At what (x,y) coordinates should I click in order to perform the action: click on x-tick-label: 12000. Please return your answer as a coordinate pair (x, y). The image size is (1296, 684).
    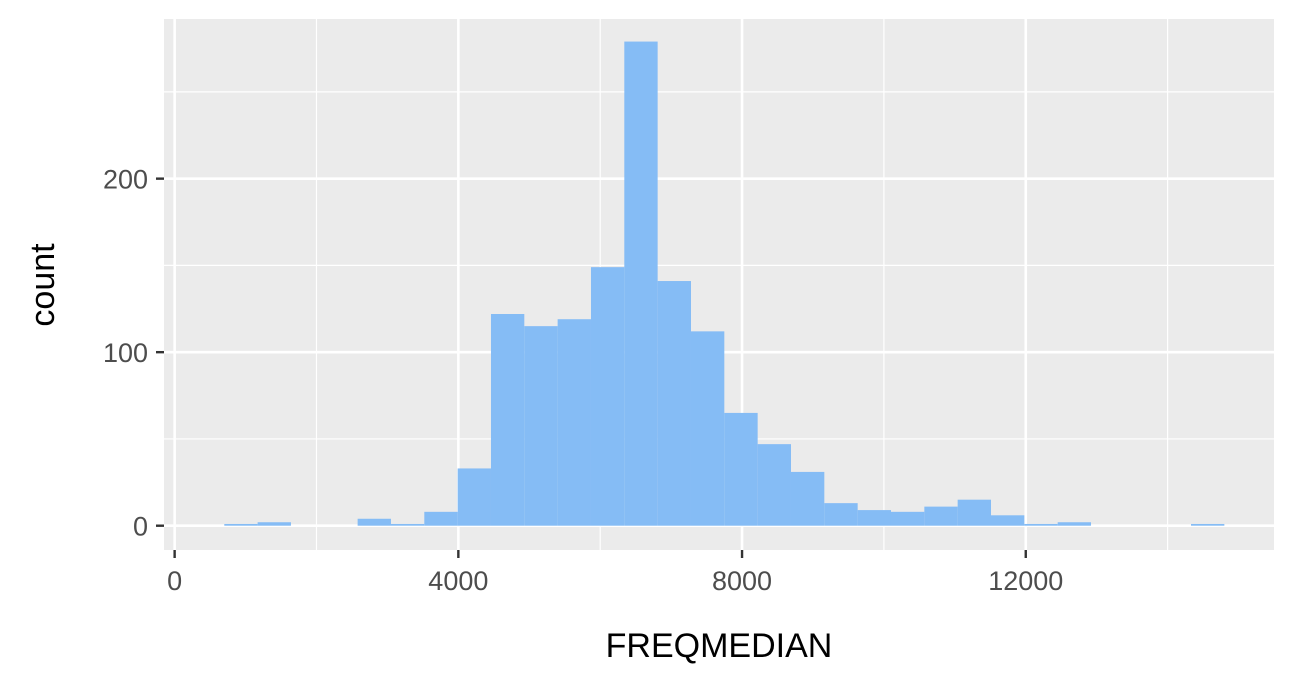
    Looking at the image, I should click on (1025, 581).